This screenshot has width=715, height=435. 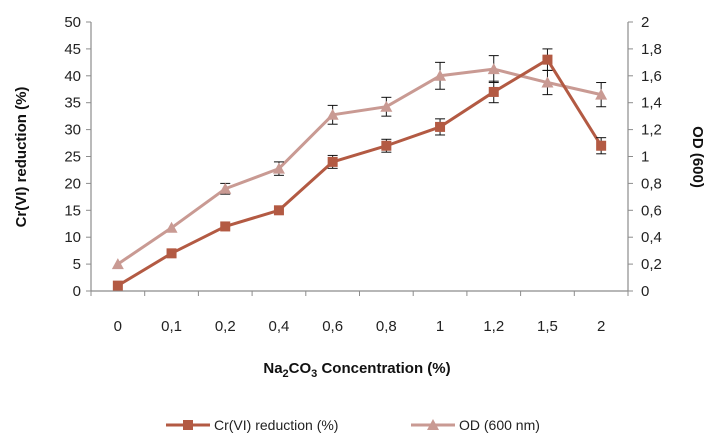 What do you see at coordinates (433, 424) in the screenshot?
I see `legend-marker-triangle` at bounding box center [433, 424].